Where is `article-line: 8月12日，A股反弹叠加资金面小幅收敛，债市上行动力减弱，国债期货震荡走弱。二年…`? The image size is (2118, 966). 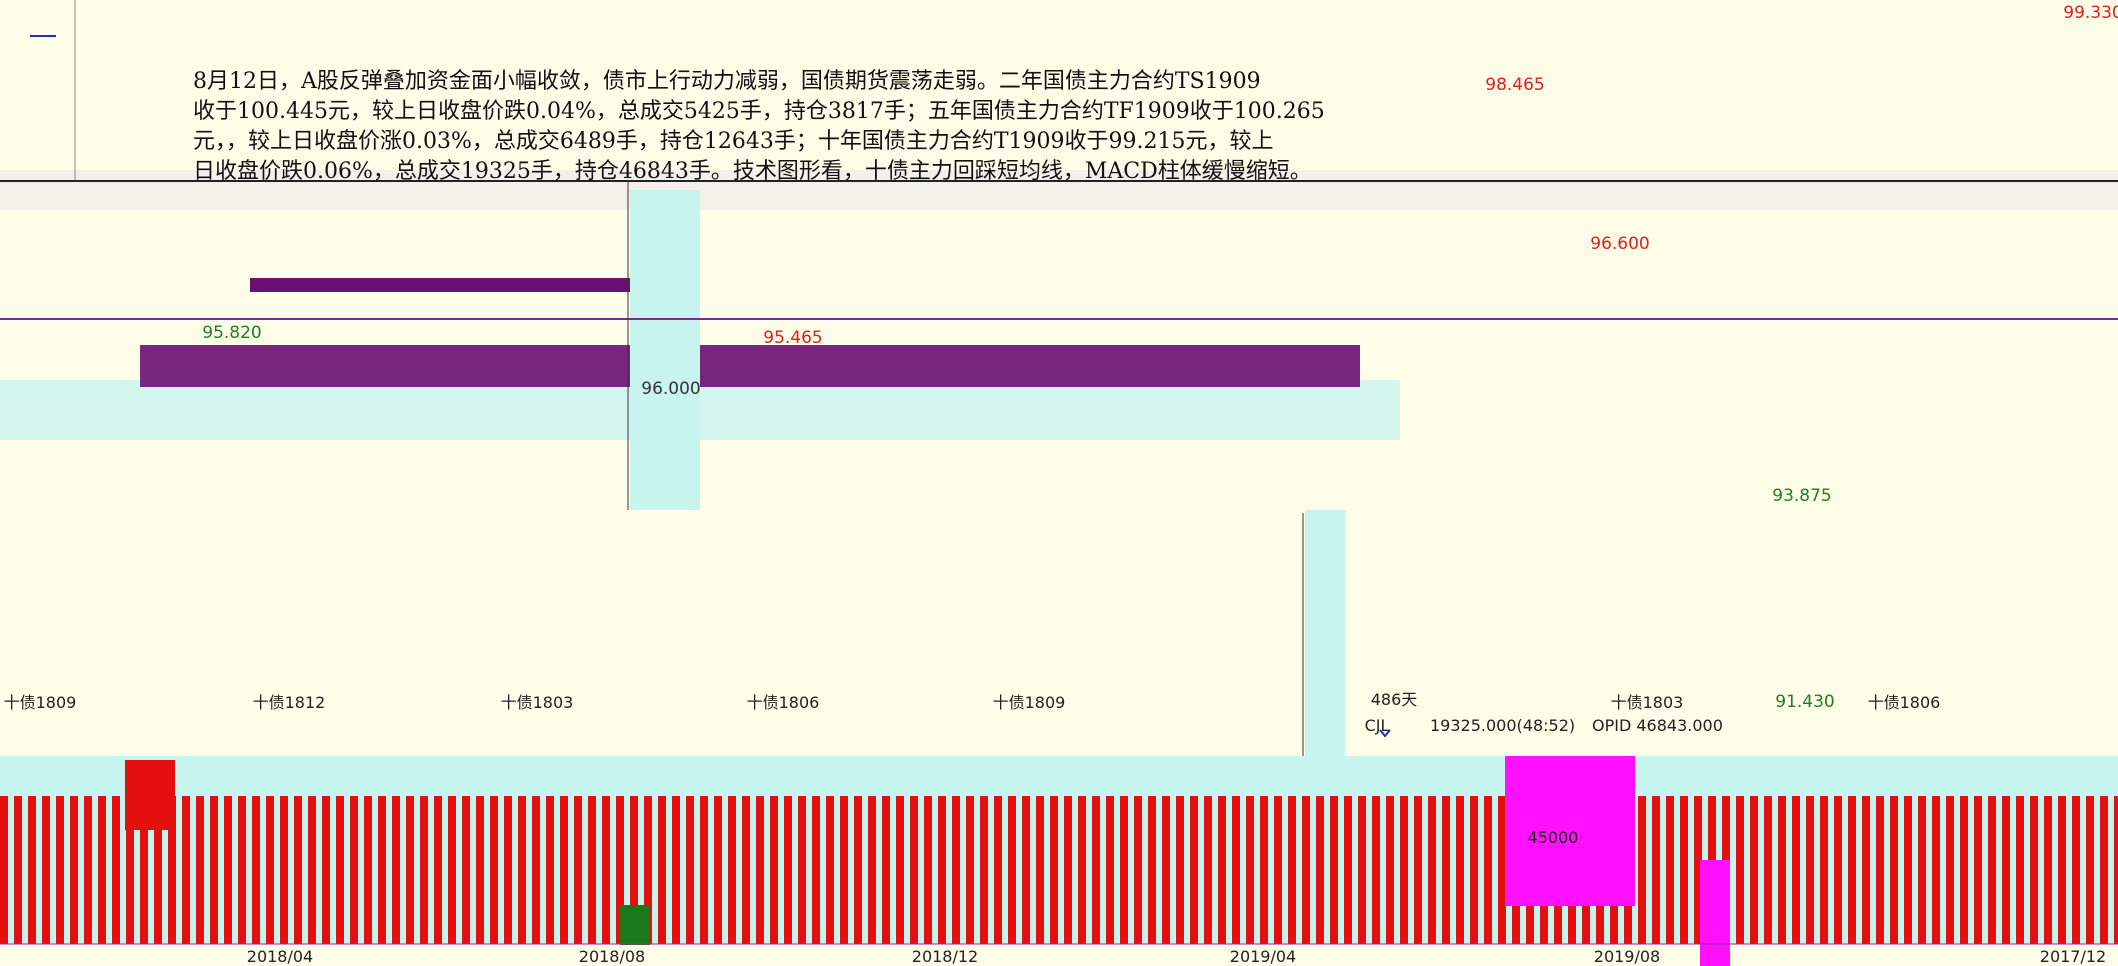
article-line: 8月12日，A股反弹叠加资金面小幅收敛，债市上行动力减弱，国债期货震荡走弱。二年… is located at coordinates (727, 81).